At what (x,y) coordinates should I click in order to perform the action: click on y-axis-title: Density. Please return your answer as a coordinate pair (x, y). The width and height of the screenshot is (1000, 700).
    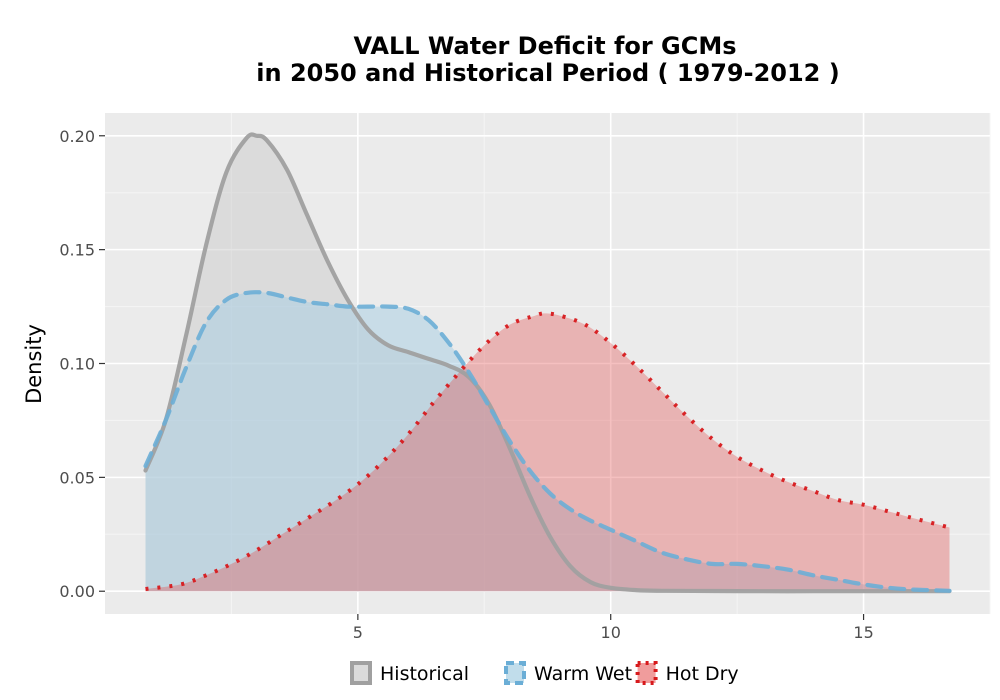
    Looking at the image, I should click on (34, 364).